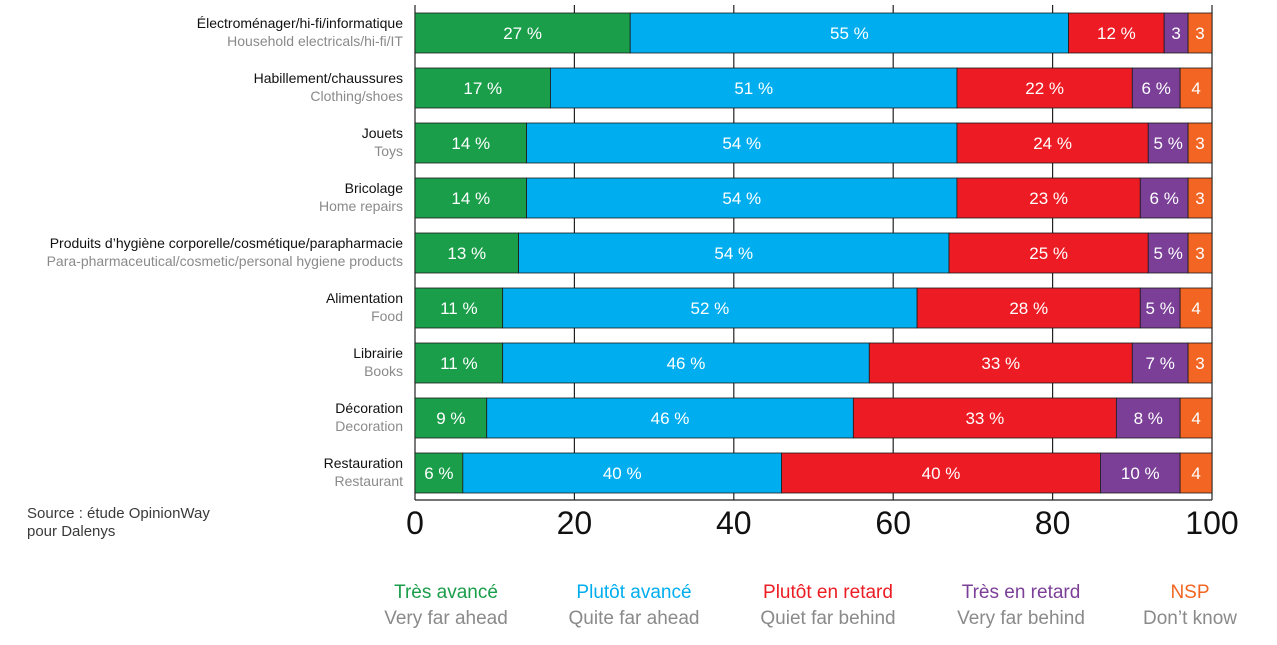  Describe the element at coordinates (446, 592) in the screenshot. I see `legend-label: Très avancé` at that location.